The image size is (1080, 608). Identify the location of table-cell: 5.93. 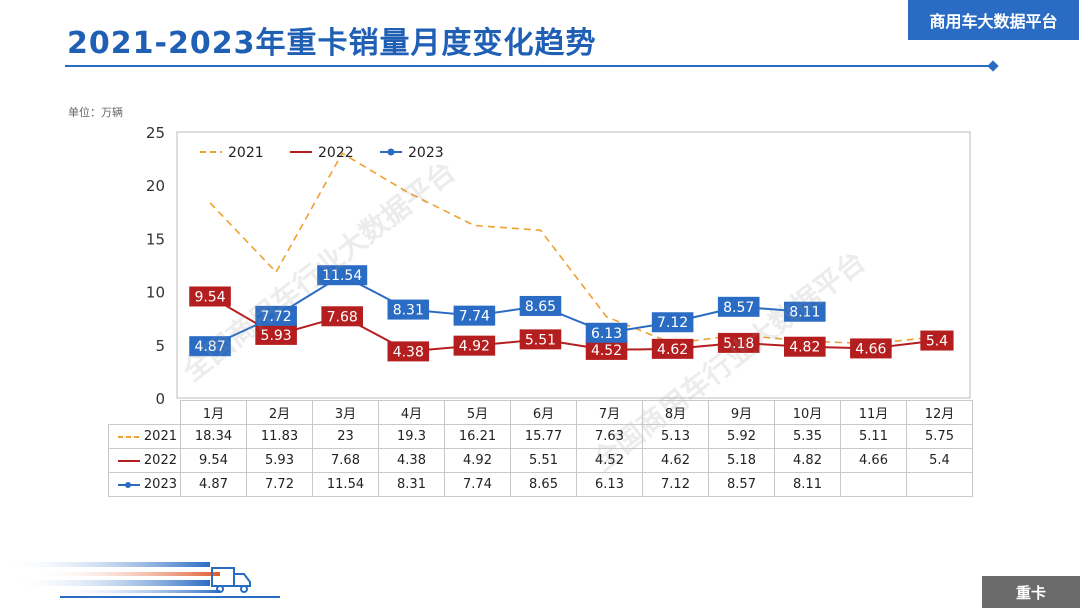
(279, 460).